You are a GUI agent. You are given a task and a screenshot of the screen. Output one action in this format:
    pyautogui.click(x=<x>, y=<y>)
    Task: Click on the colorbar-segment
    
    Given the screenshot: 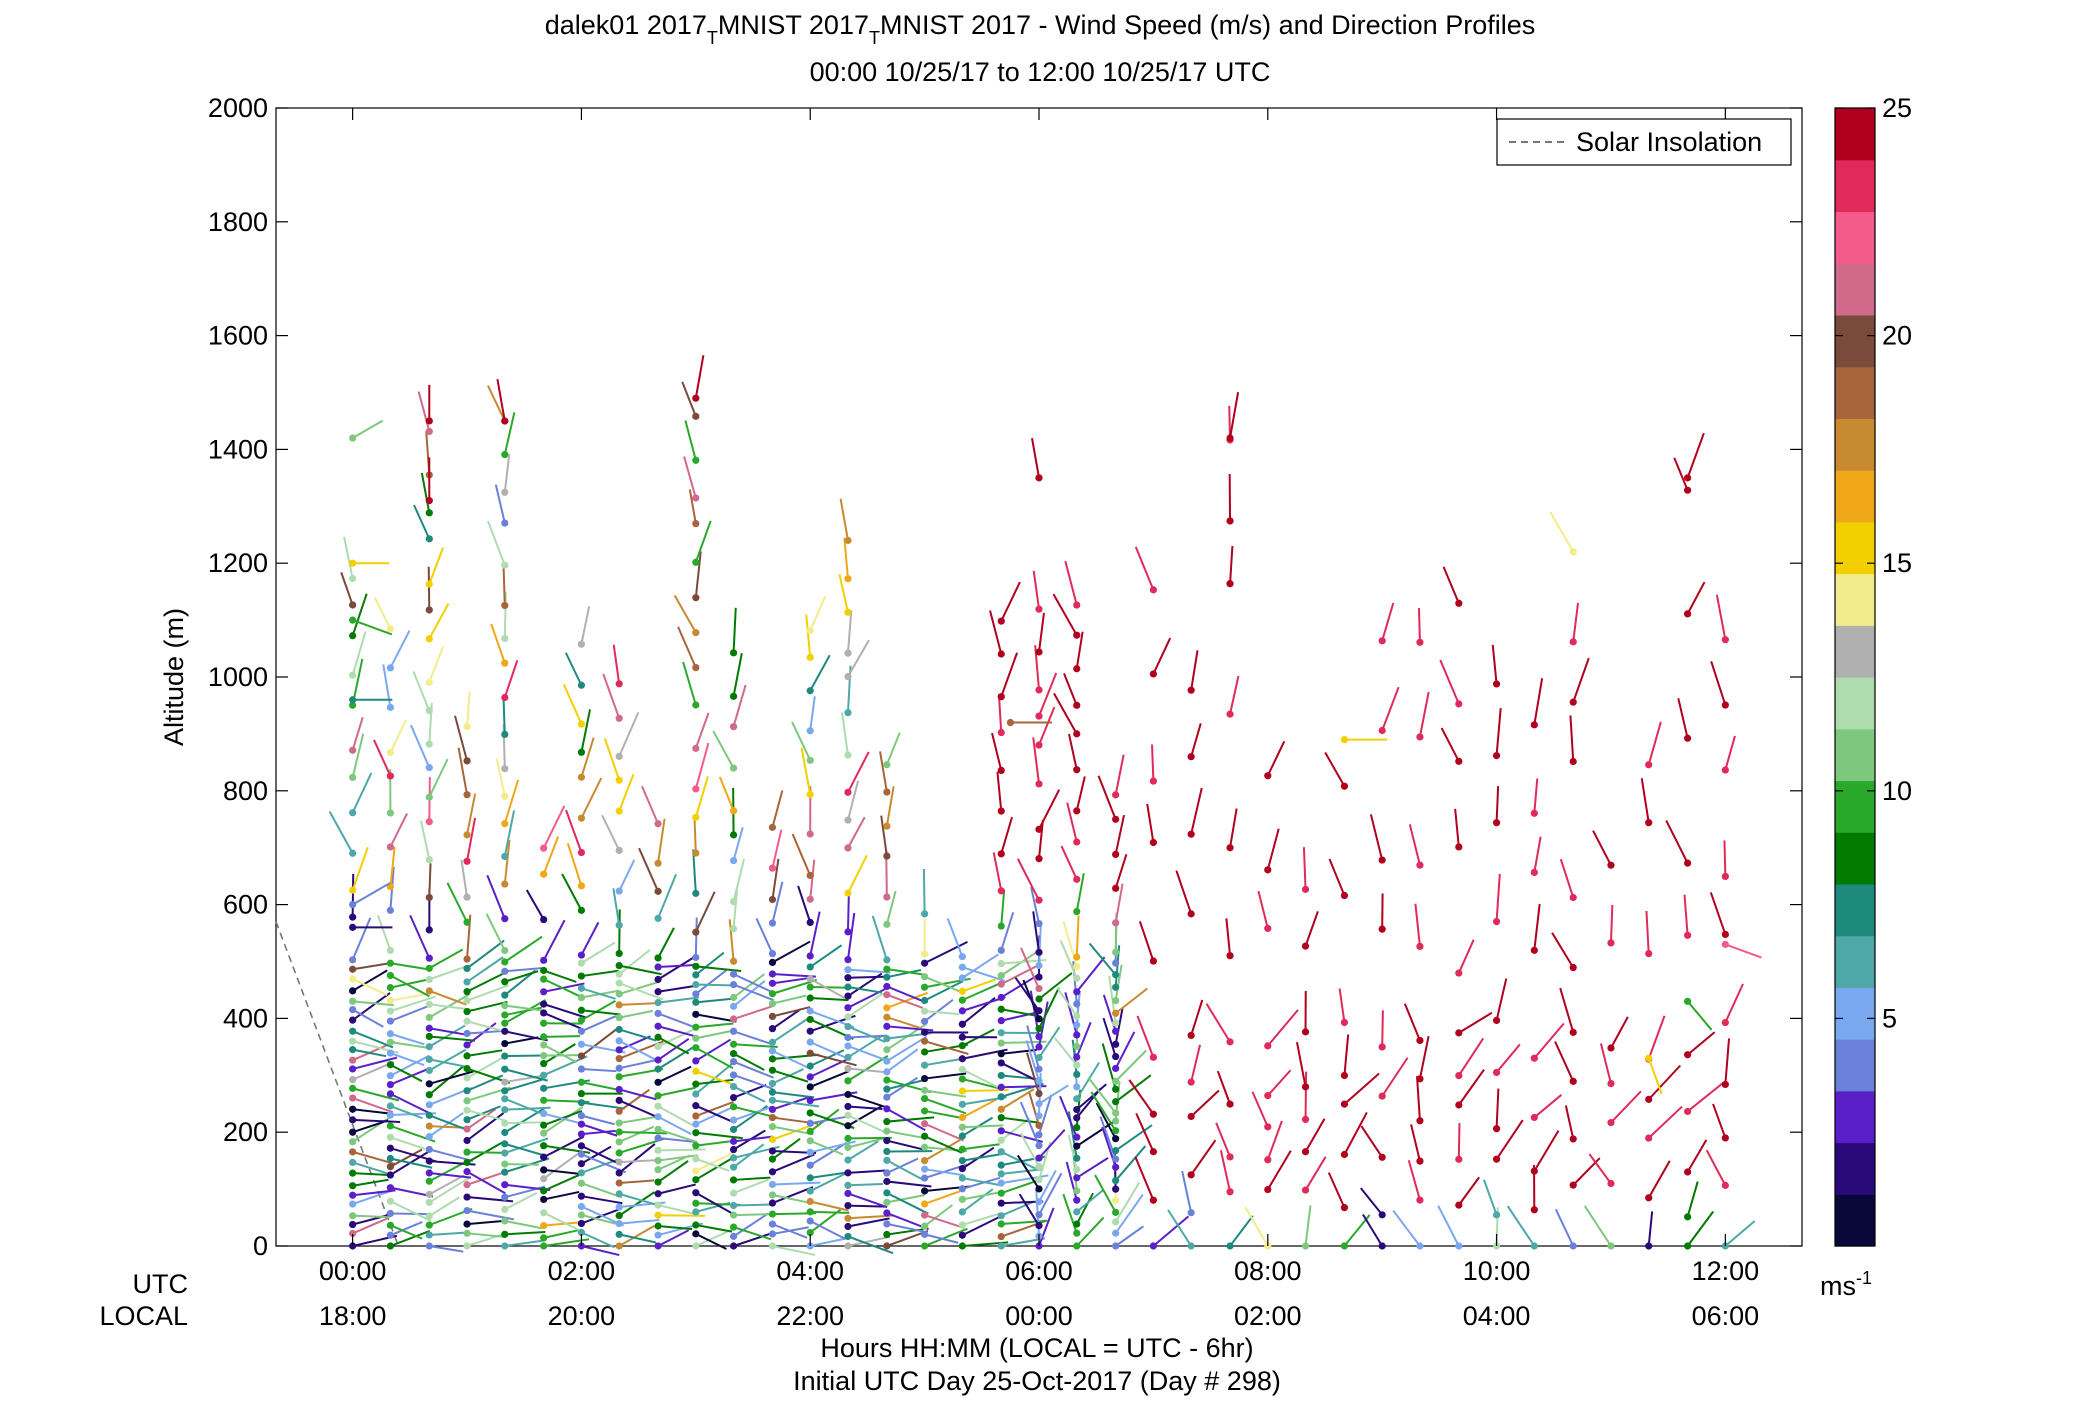 What is the action you would take?
    pyautogui.click(x=1855, y=651)
    